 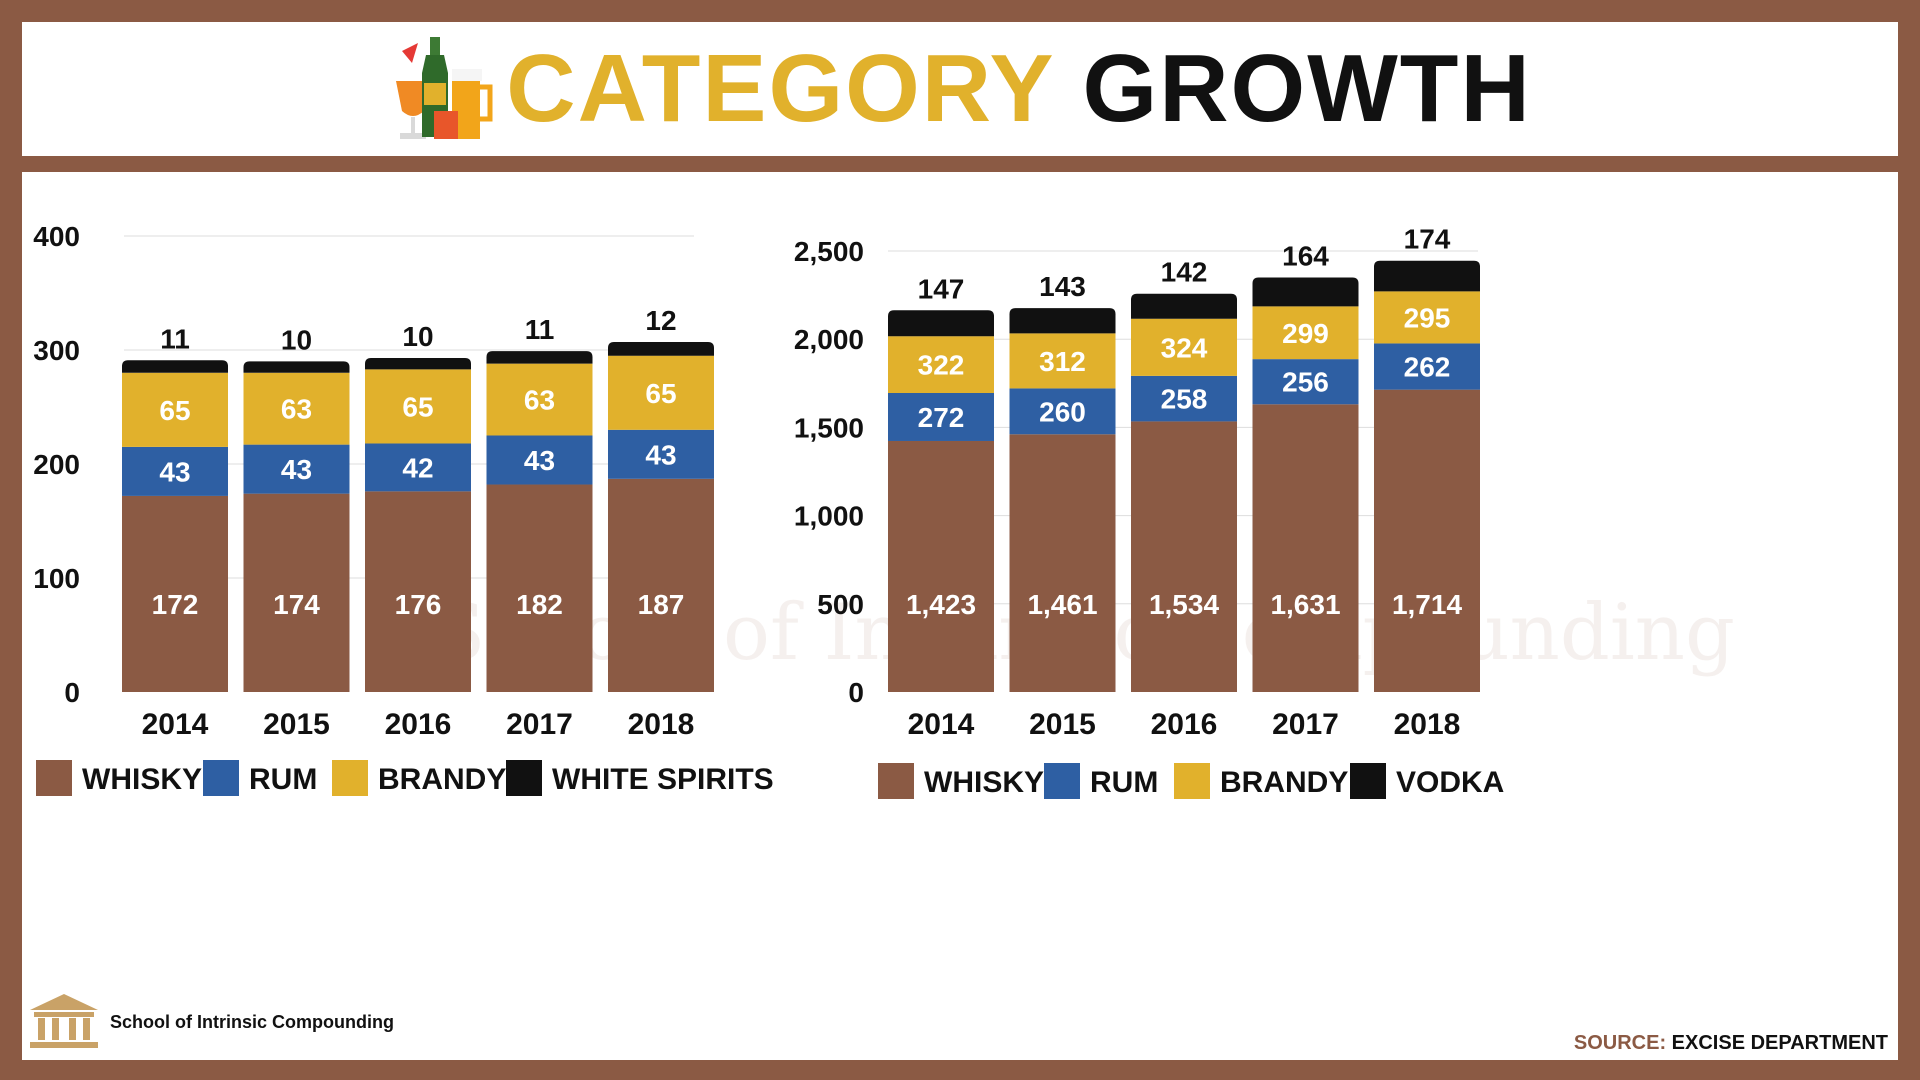 What do you see at coordinates (829, 339) in the screenshot?
I see `y-tick-label: 2,000` at bounding box center [829, 339].